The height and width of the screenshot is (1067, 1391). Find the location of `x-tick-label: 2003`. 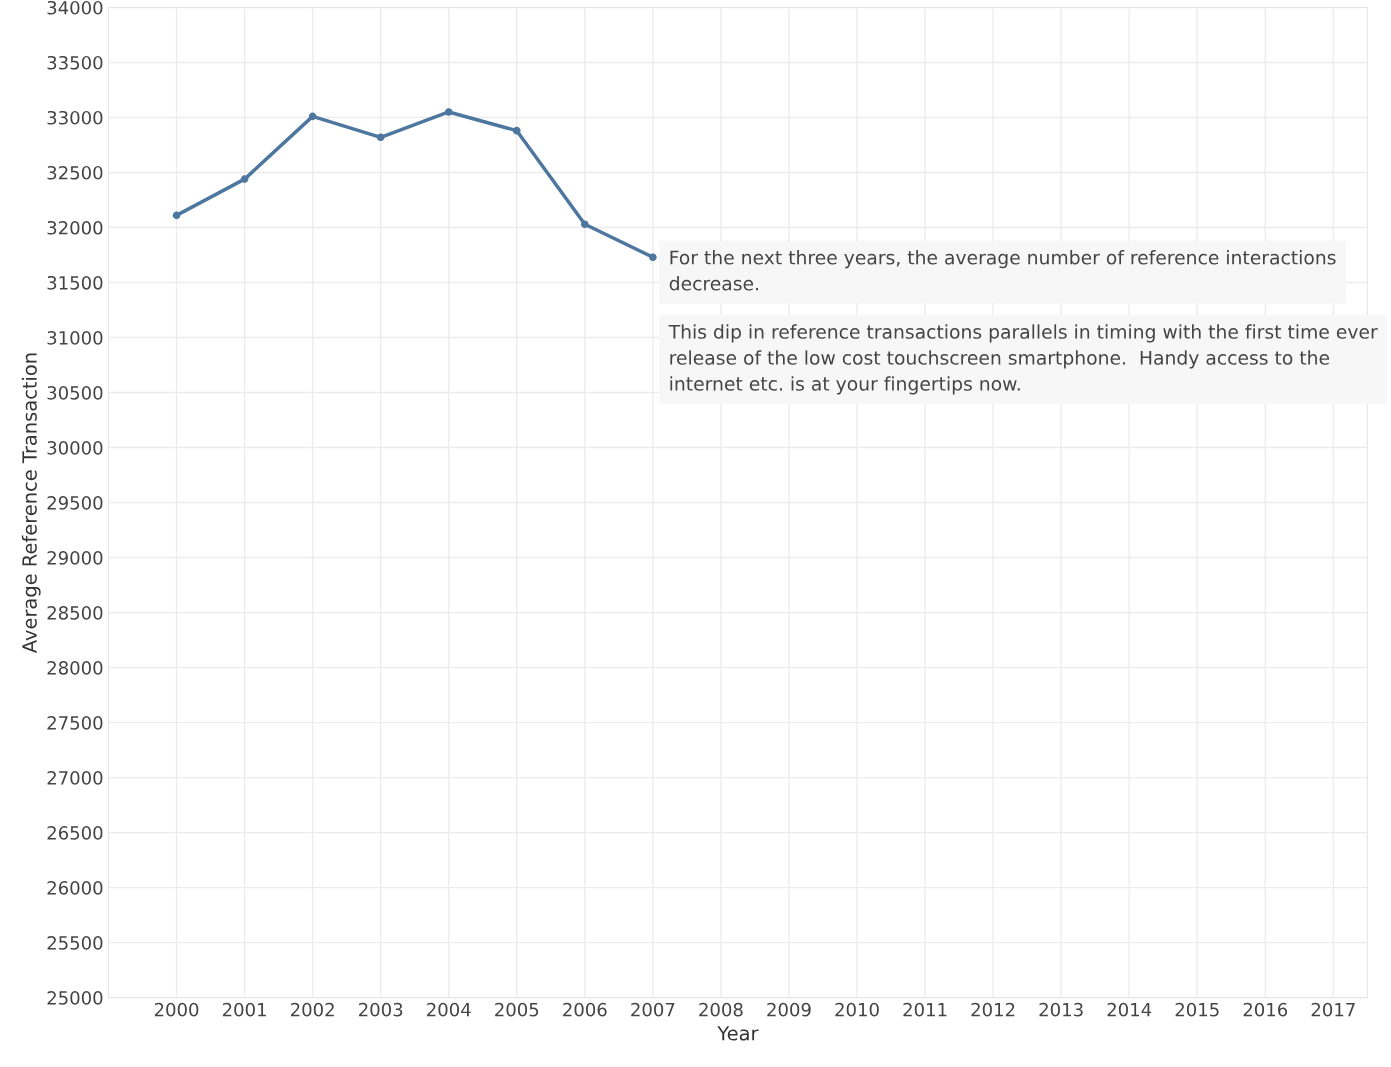

x-tick-label: 2003 is located at coordinates (381, 1009).